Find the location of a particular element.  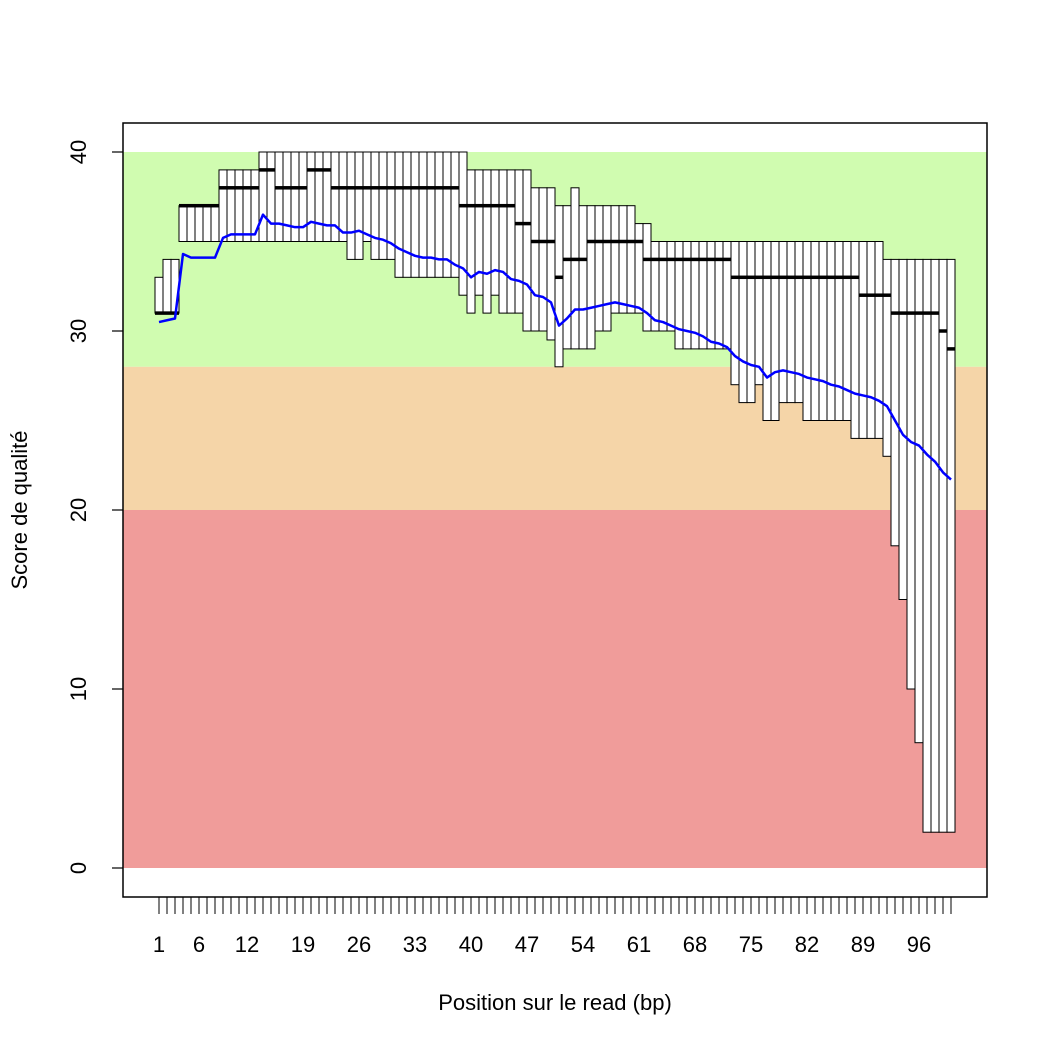

x-tick-label-89: 89 is located at coordinates (863, 944).